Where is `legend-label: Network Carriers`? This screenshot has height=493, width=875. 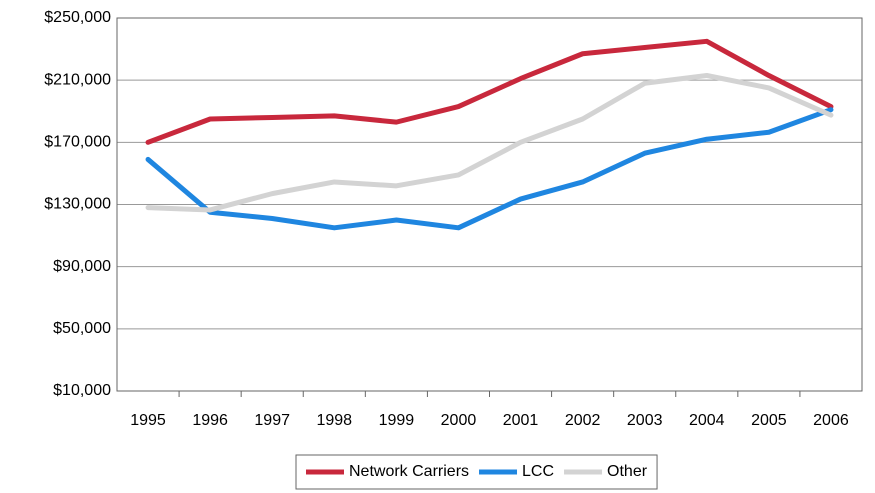 legend-label: Network Carriers is located at coordinates (409, 471).